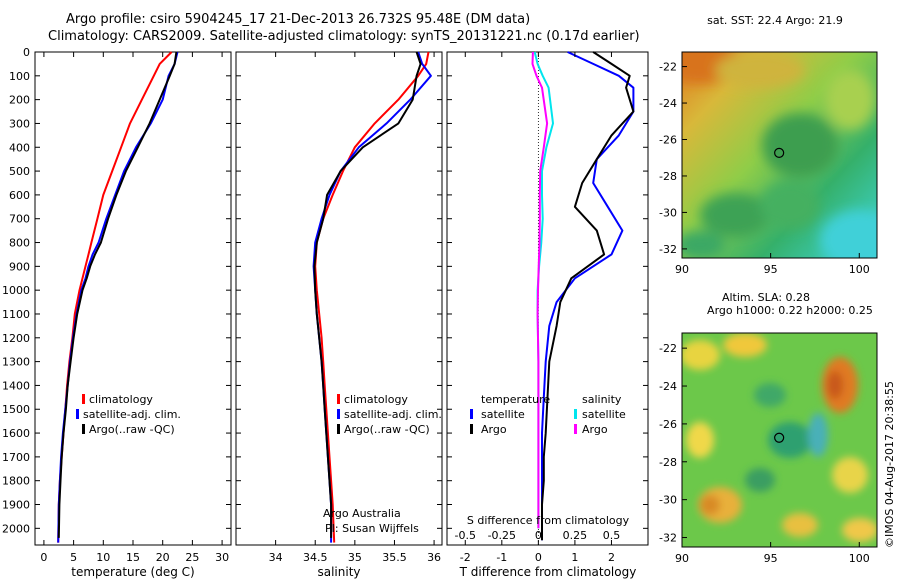 The width and height of the screenshot is (900, 580). I want to click on salinity-xlabel: salinity, so click(338, 572).